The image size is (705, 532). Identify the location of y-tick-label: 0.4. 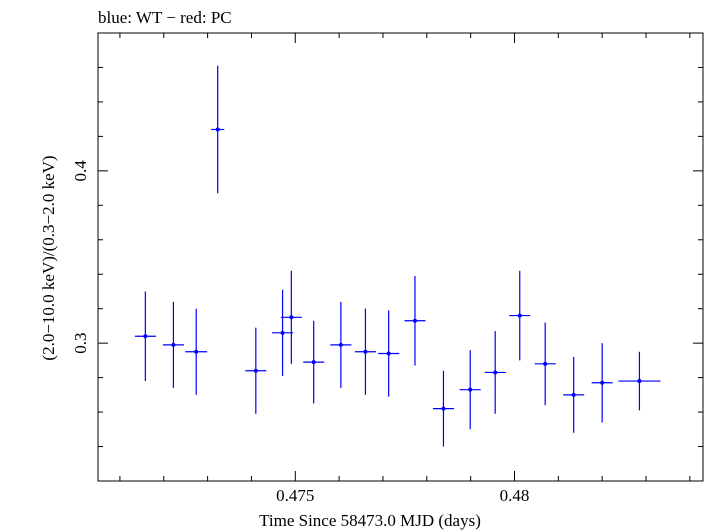
(80, 171).